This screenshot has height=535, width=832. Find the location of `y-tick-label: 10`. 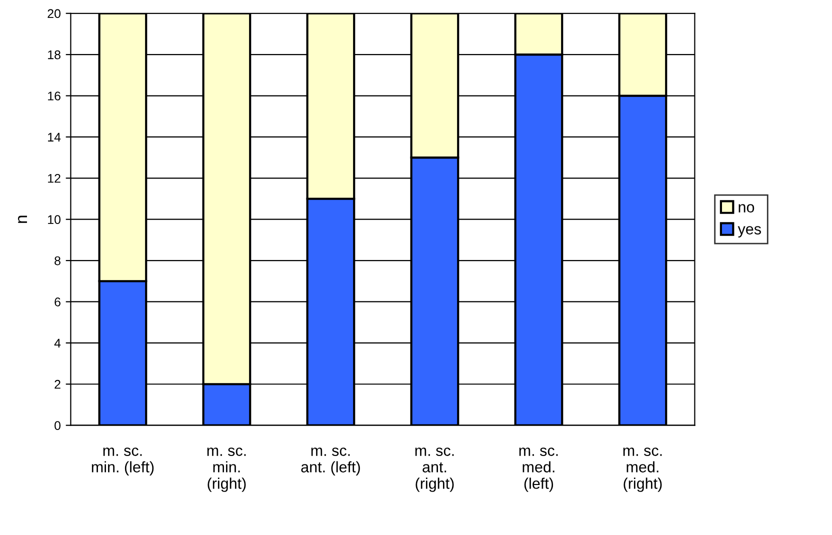

y-tick-label: 10 is located at coordinates (54, 219).